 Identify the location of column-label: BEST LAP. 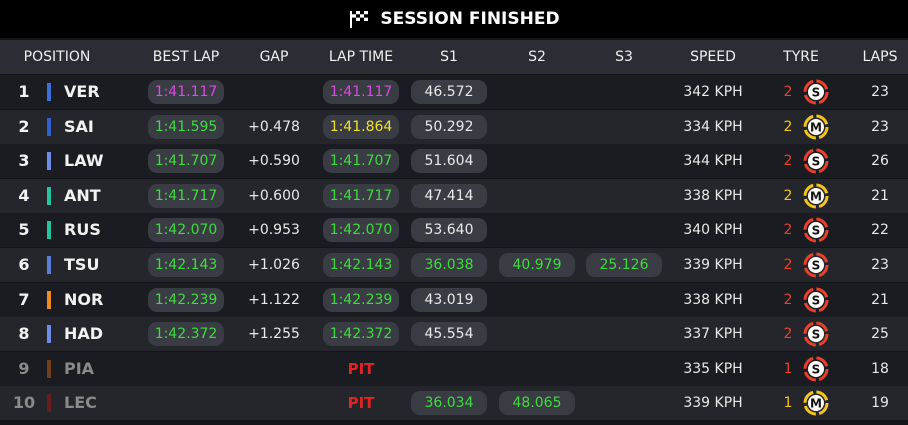
(186, 57).